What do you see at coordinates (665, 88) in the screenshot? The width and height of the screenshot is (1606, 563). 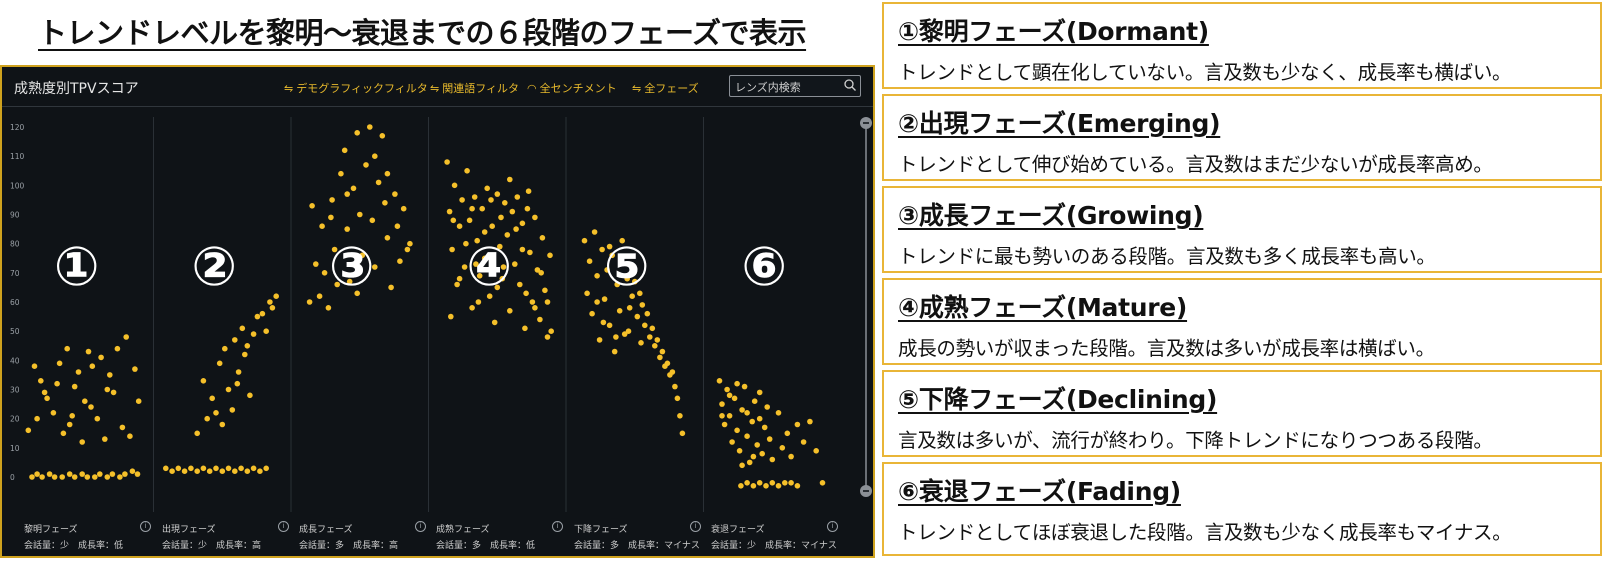 I see `phase-filter-button: ⇋ 全フェーズ` at bounding box center [665, 88].